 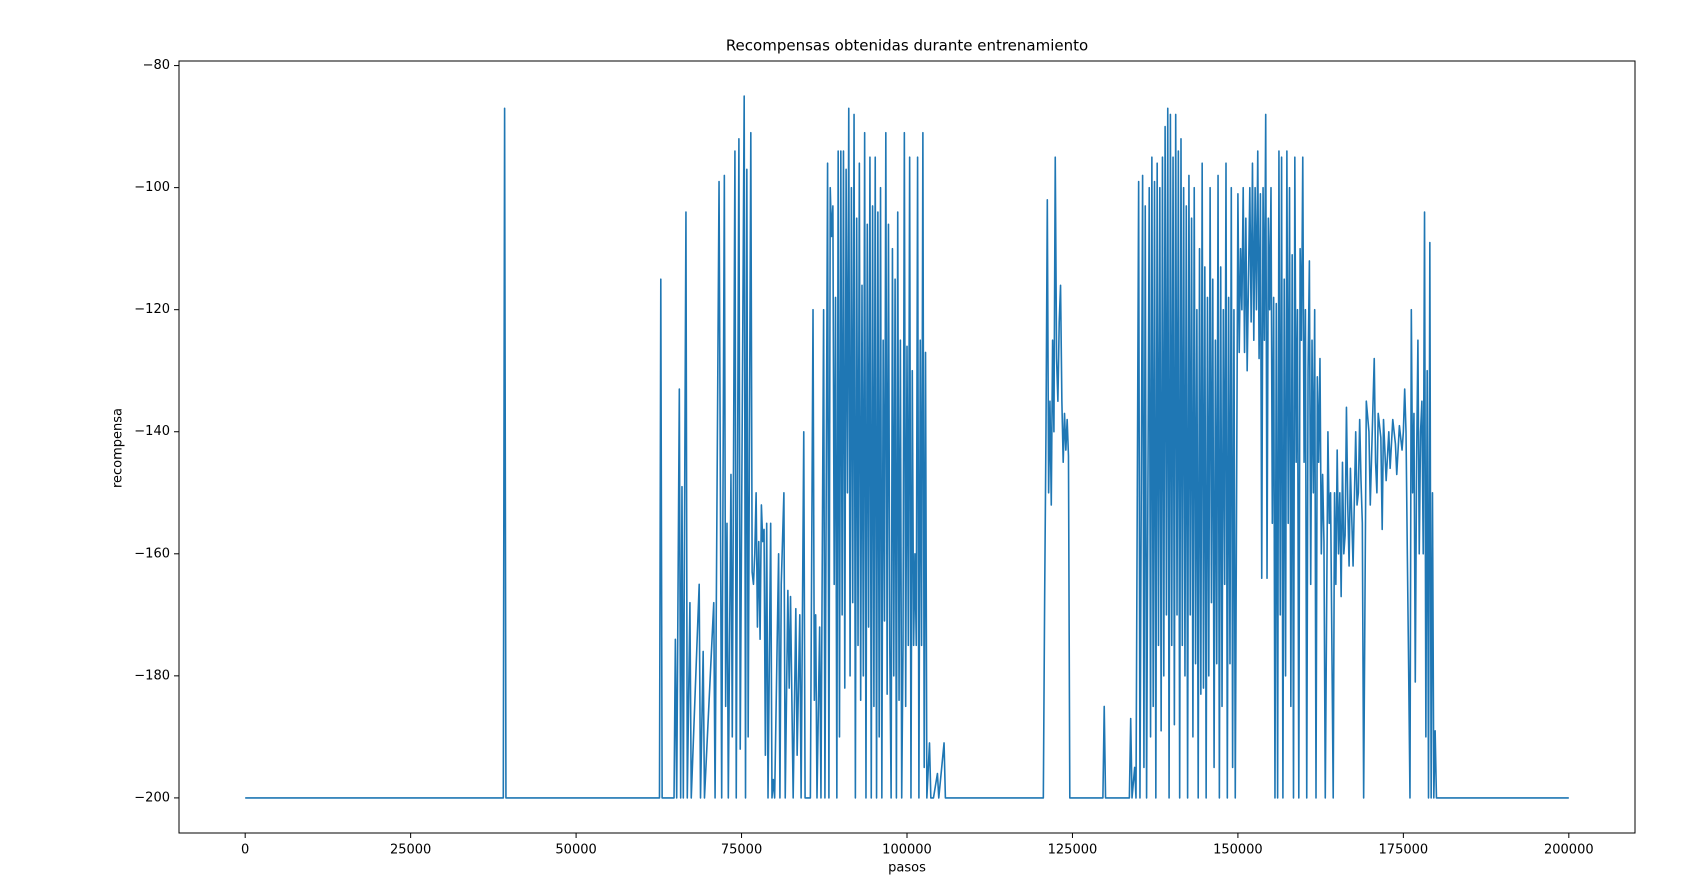 What do you see at coordinates (118, 448) in the screenshot?
I see `y-axis-label: recompensa` at bounding box center [118, 448].